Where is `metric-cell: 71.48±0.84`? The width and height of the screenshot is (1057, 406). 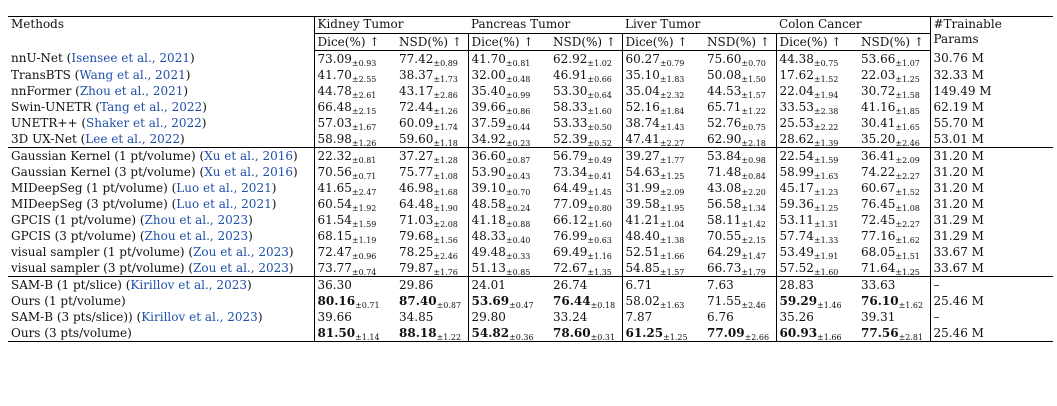 metric-cell: 71.48±0.84 is located at coordinates (740, 172).